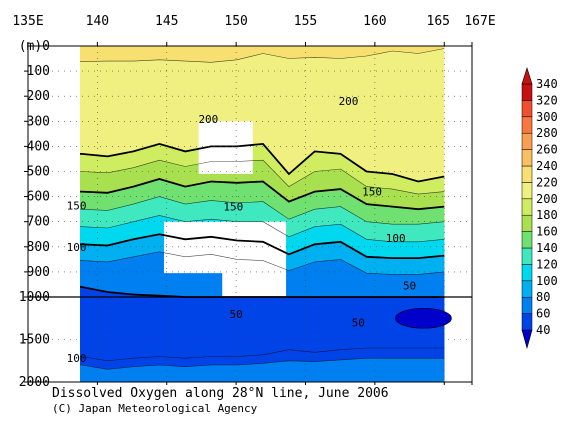 Image resolution: width=570 pixels, height=423 pixels. What do you see at coordinates (155, 408) in the screenshot?
I see `chart-credit: (C) Japan Meteorological Agency` at bounding box center [155, 408].